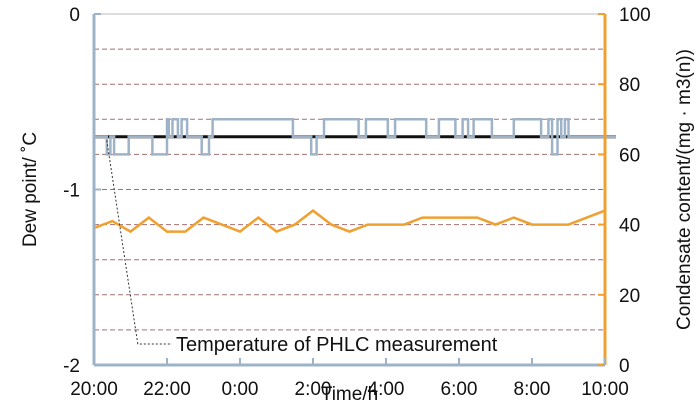  Describe the element at coordinates (629, 226) in the screenshot. I see `right-tick-label: 40` at that location.